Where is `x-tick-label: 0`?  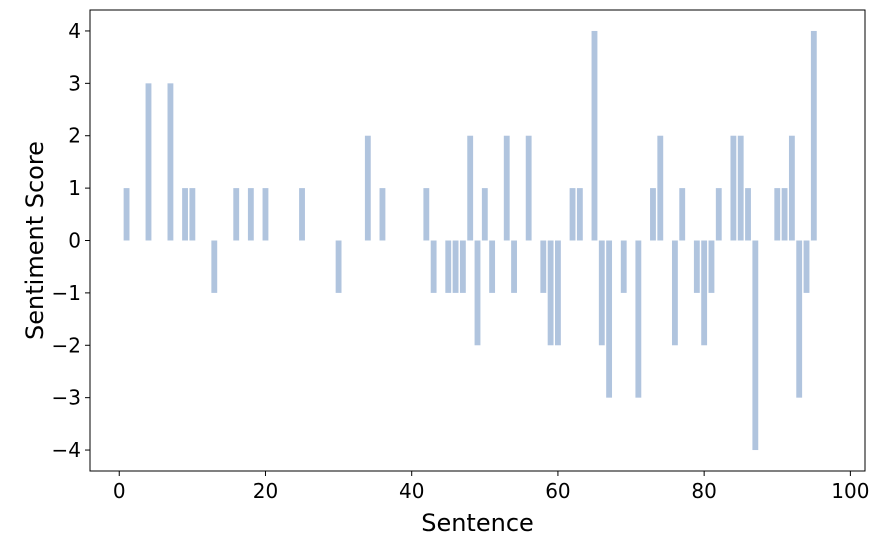
x-tick-label: 0 is located at coordinates (119, 491).